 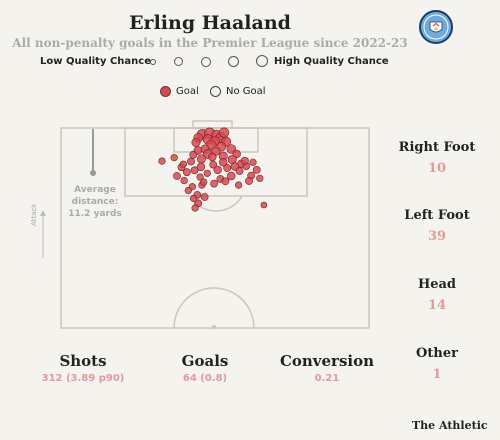 What do you see at coordinates (437, 215) in the screenshot?
I see `breakdown-label: Left Foot` at bounding box center [437, 215].